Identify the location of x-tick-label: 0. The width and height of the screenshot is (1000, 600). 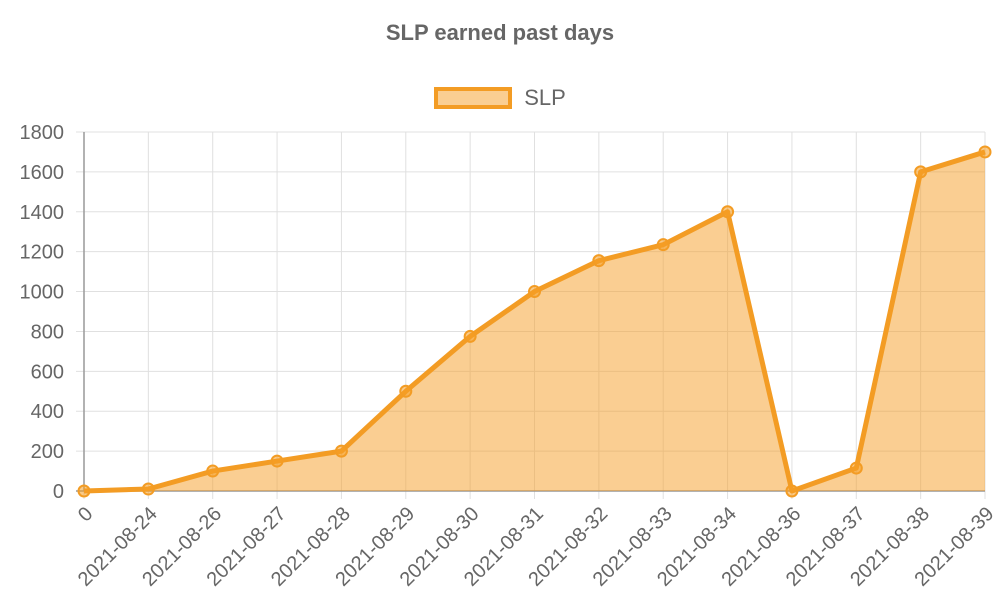
(85, 514).